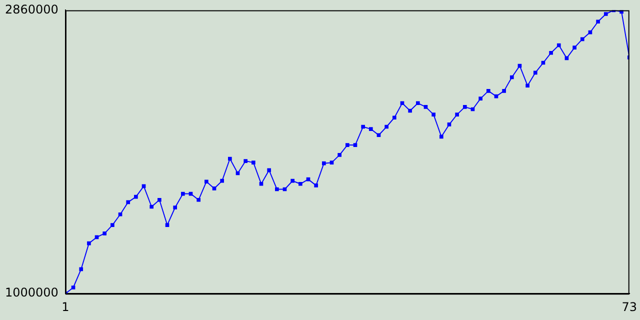 This screenshot has width=640, height=320. What do you see at coordinates (31, 9) in the screenshot?
I see `y-tick-label: 2860000` at bounding box center [31, 9].